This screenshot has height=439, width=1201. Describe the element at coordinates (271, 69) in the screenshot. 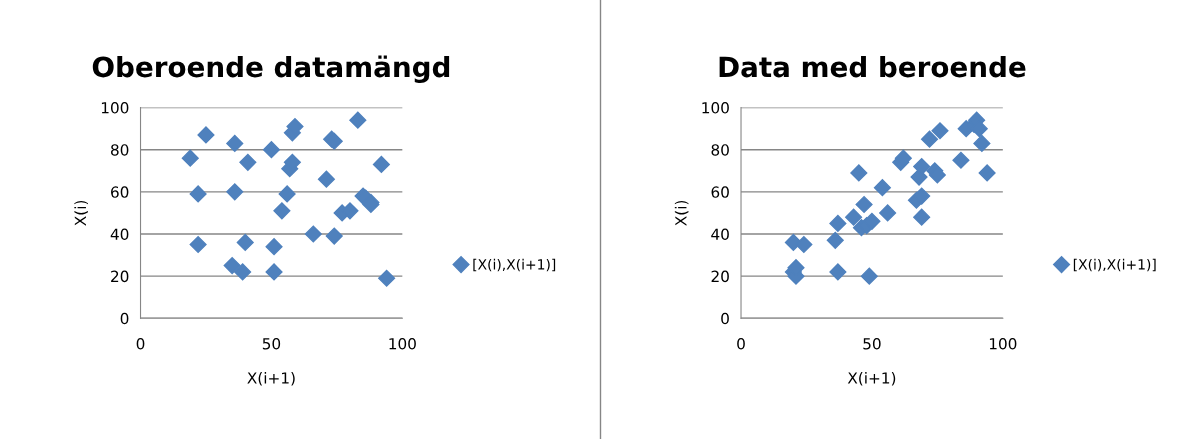

I see `chart-title: Oberoende datamängd` at that location.